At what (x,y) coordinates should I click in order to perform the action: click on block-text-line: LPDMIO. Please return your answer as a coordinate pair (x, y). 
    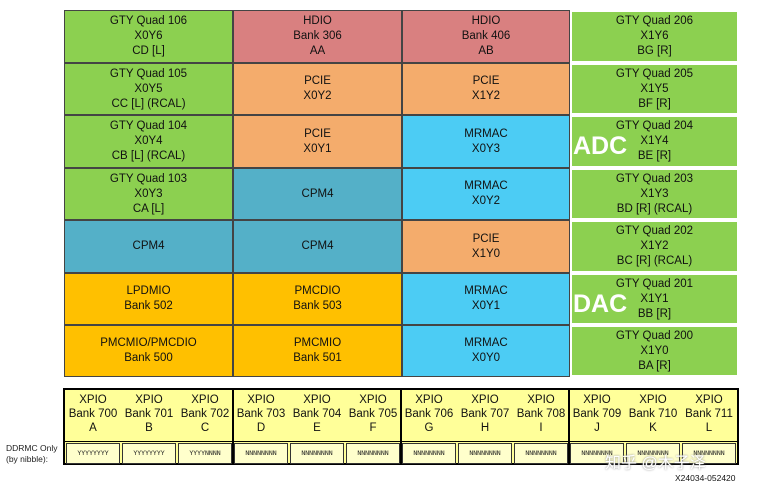
    Looking at the image, I should click on (148, 291).